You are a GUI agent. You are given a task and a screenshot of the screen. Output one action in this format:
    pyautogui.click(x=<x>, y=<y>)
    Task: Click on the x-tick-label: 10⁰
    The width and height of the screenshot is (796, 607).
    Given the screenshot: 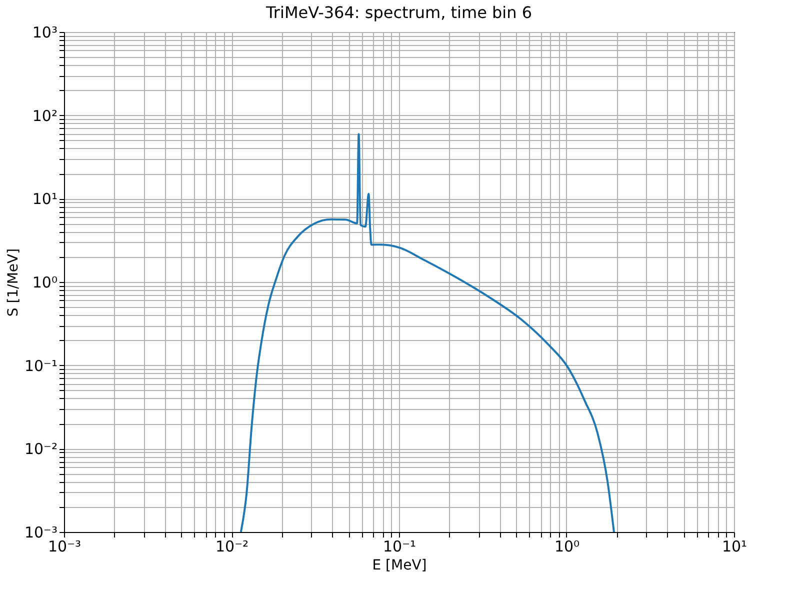 What is the action you would take?
    pyautogui.click(x=567, y=547)
    